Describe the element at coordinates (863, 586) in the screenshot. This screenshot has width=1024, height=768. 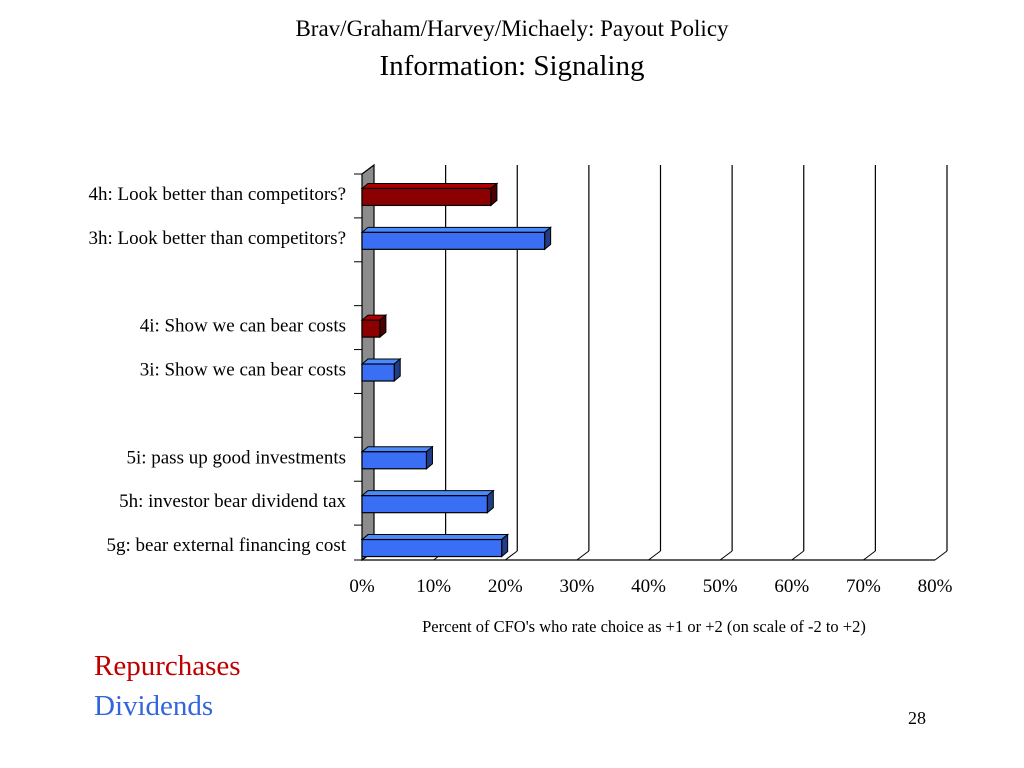
I see `x-tick-label: 70%` at that location.